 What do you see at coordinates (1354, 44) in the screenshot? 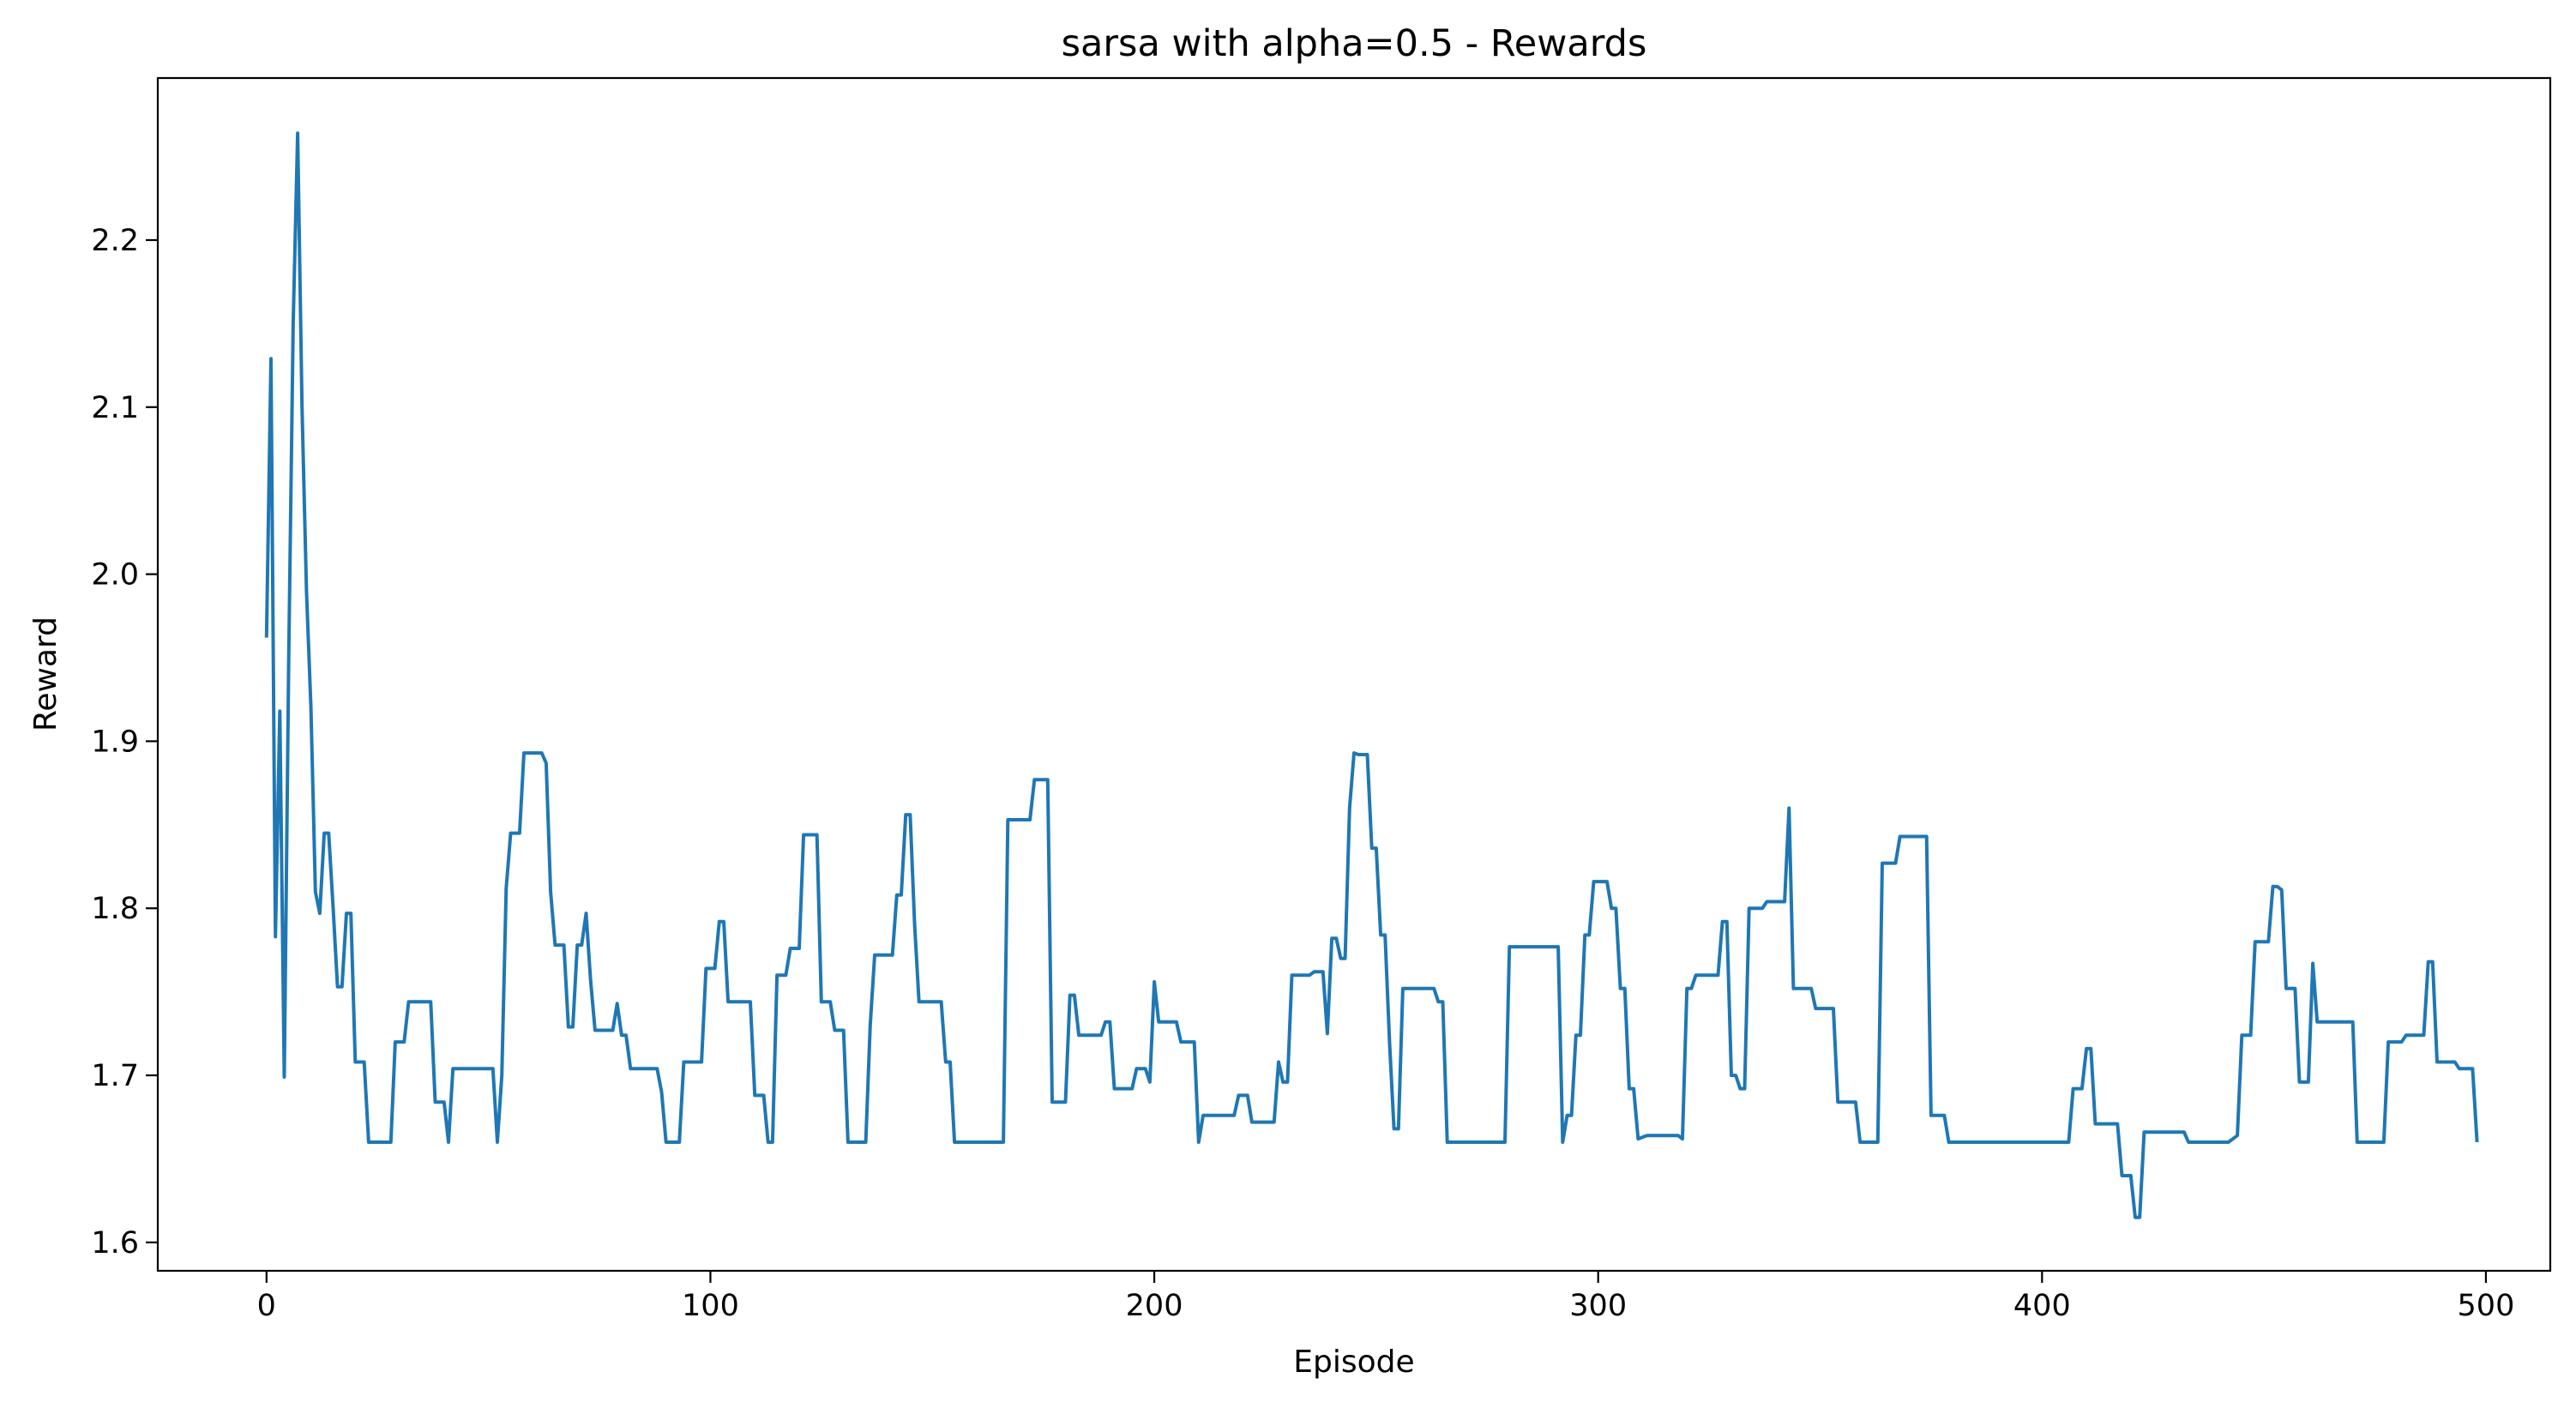
I see `chart-title: sarsa with alpha=0.5 - Rewards` at bounding box center [1354, 44].